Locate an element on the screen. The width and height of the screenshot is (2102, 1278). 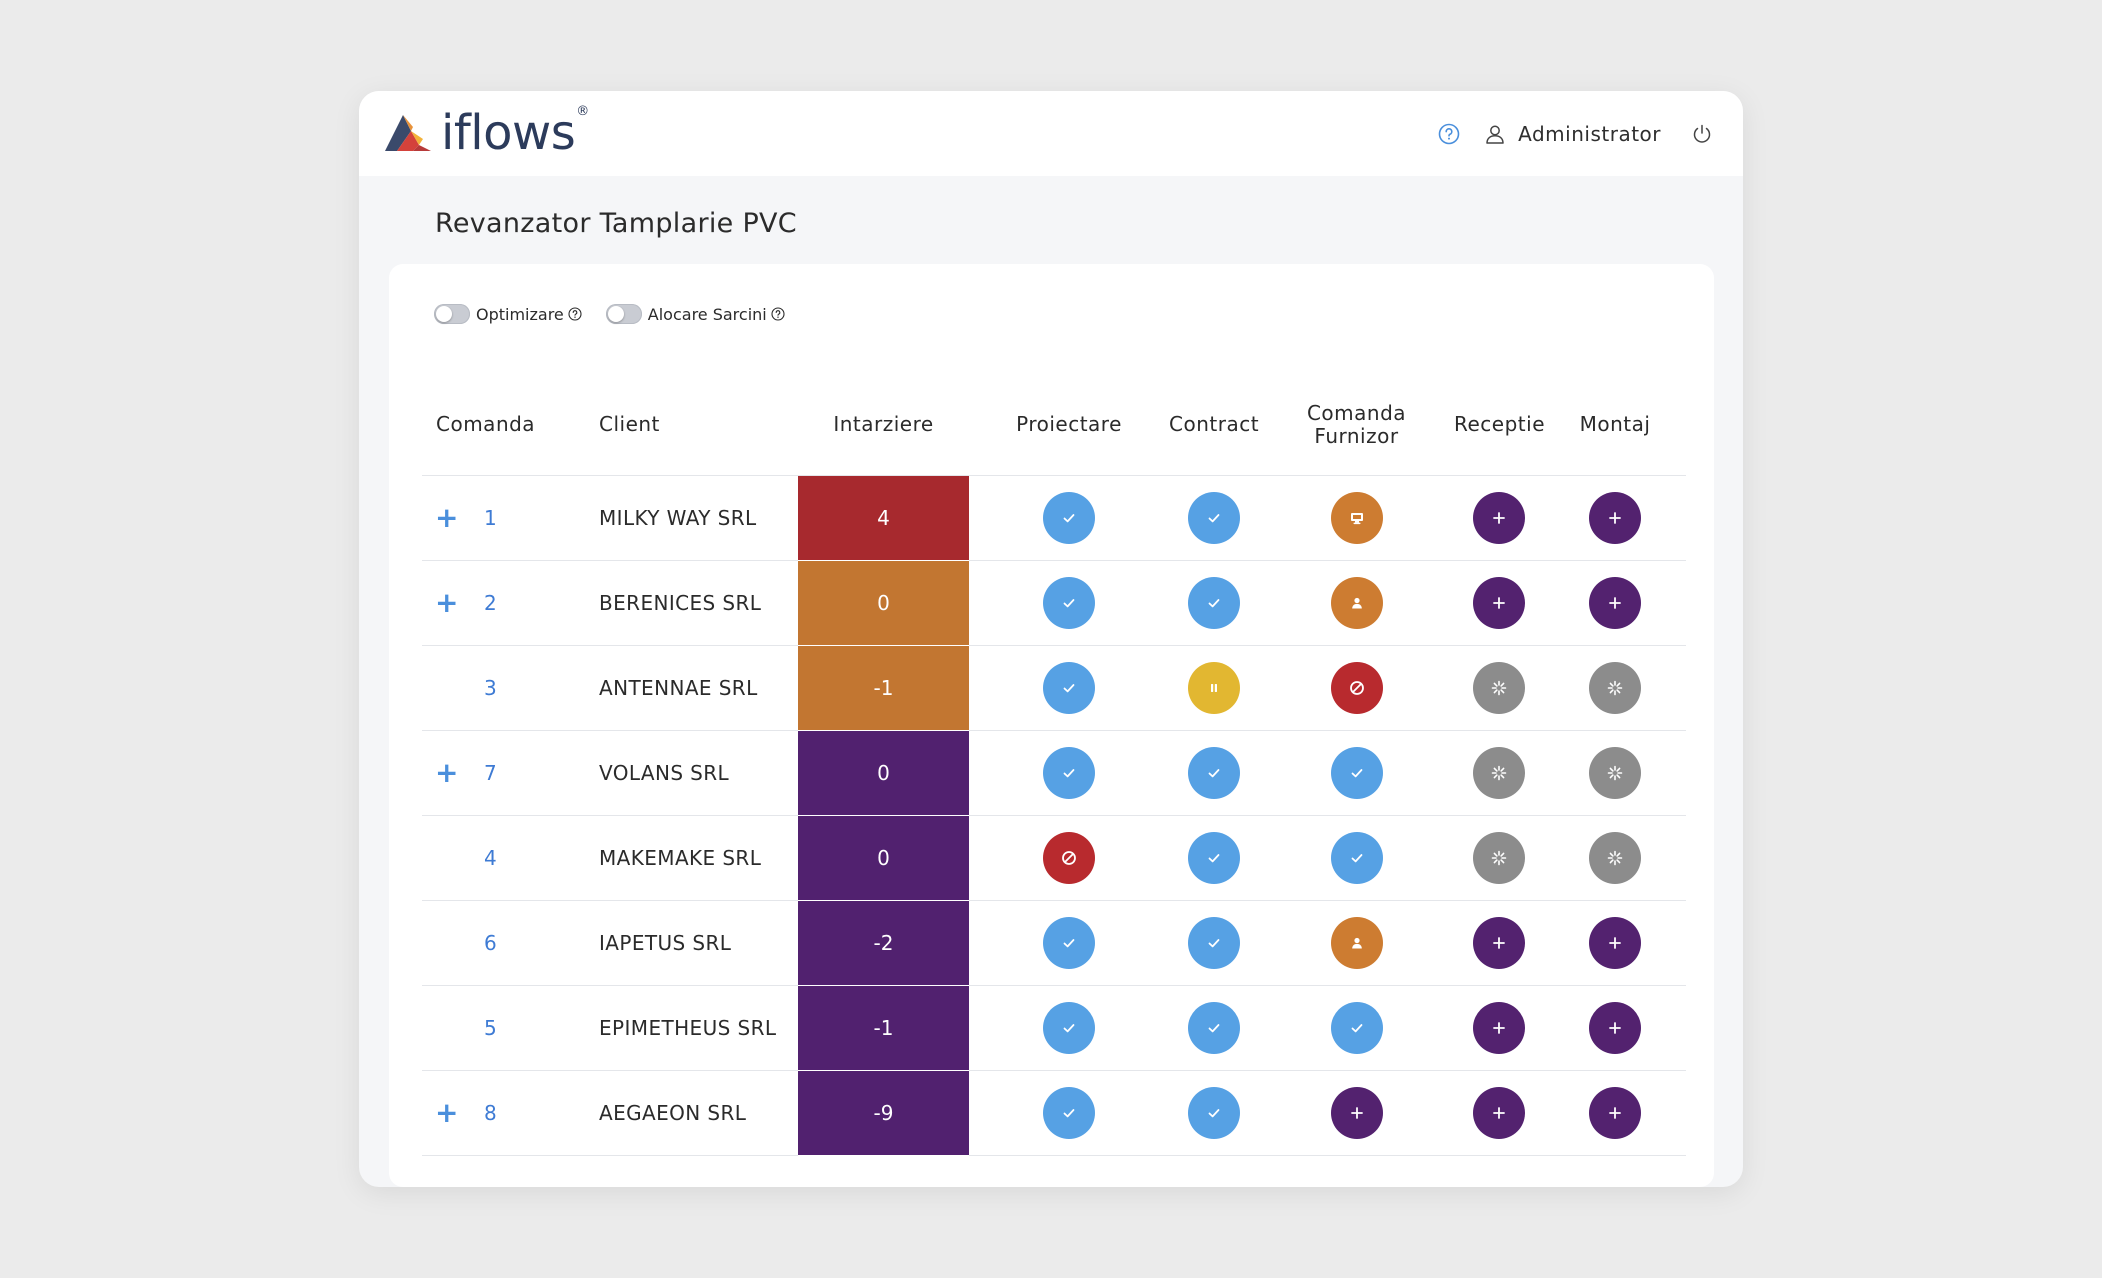
order-number-link: 6 is located at coordinates (490, 943).